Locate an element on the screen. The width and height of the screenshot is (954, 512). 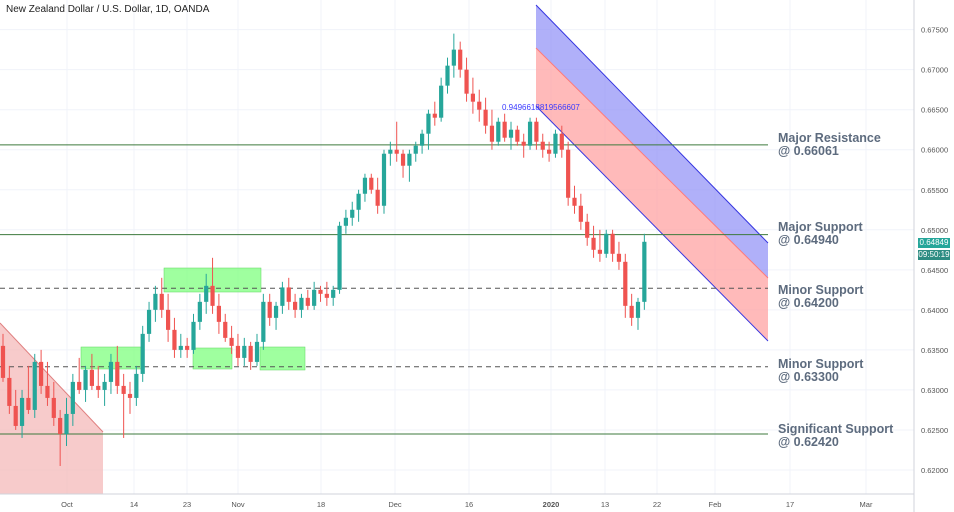
level-label-line2: @ 0.66061 is located at coordinates (808, 151).